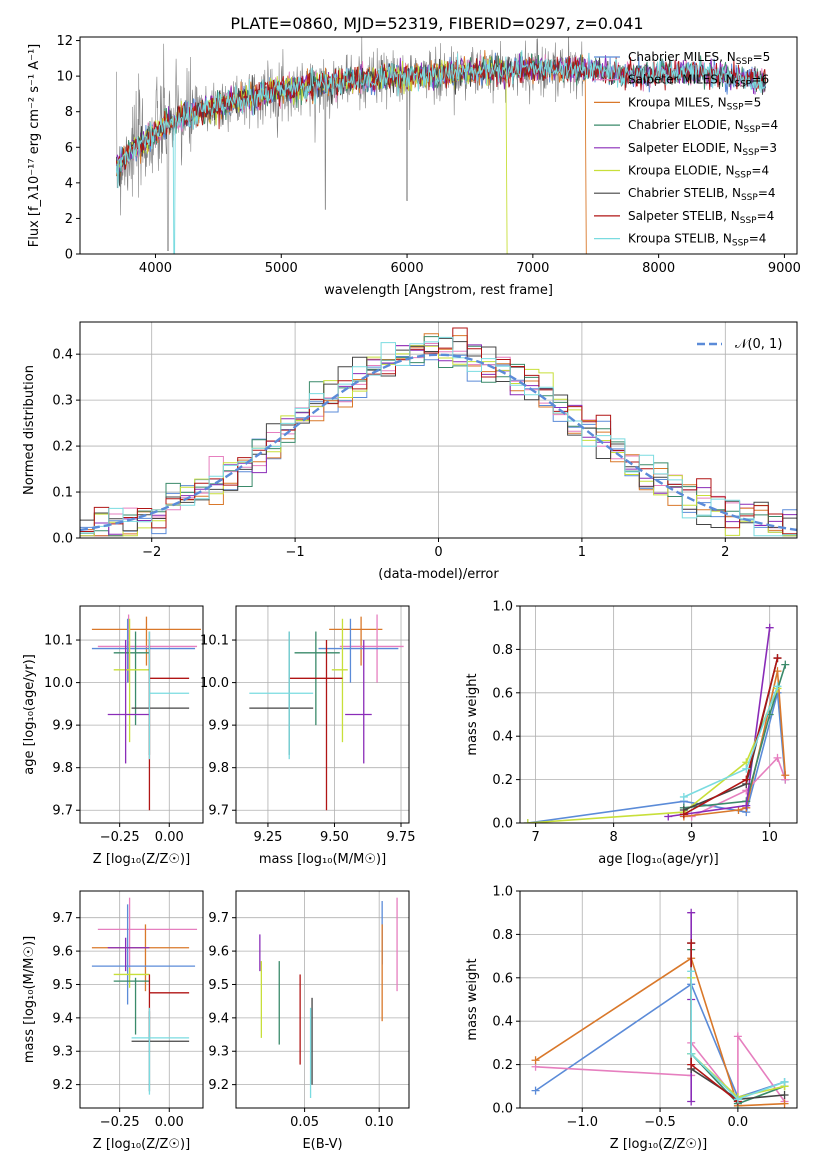  I want to click on legend-value: =3, so click(768, 148).